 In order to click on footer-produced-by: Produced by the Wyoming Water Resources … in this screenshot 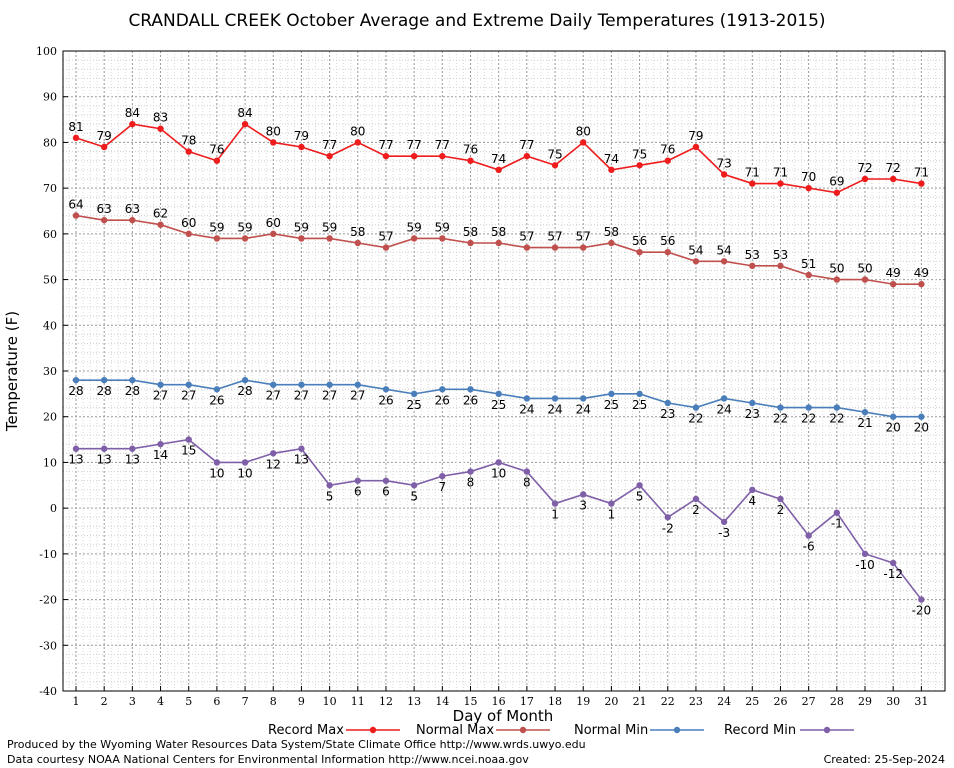, I will do `click(296, 744)`.